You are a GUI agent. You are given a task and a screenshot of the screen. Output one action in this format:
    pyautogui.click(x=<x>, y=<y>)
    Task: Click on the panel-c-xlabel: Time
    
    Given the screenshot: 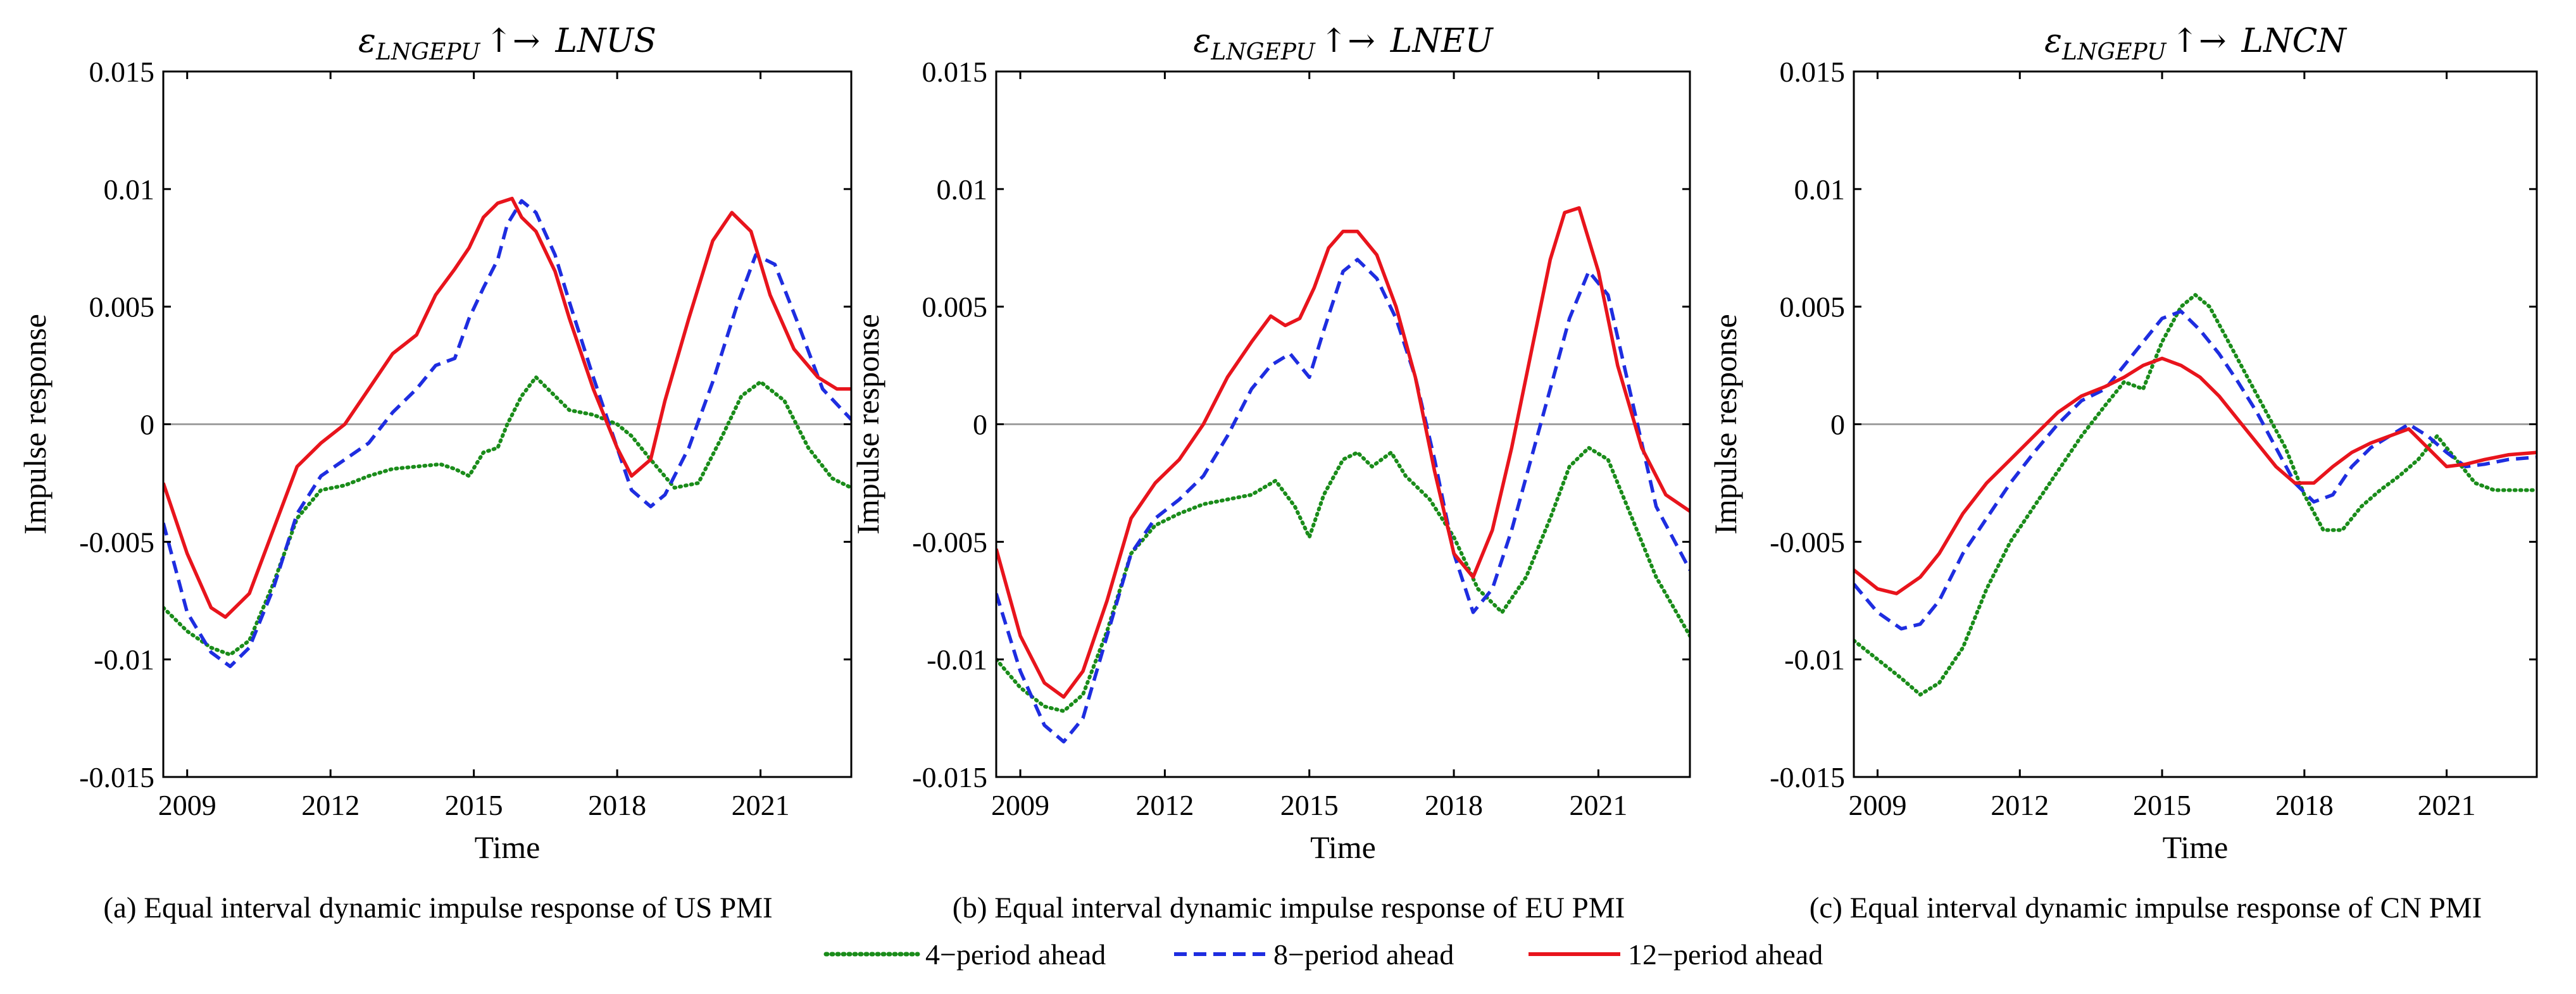 What is the action you would take?
    pyautogui.click(x=2196, y=847)
    